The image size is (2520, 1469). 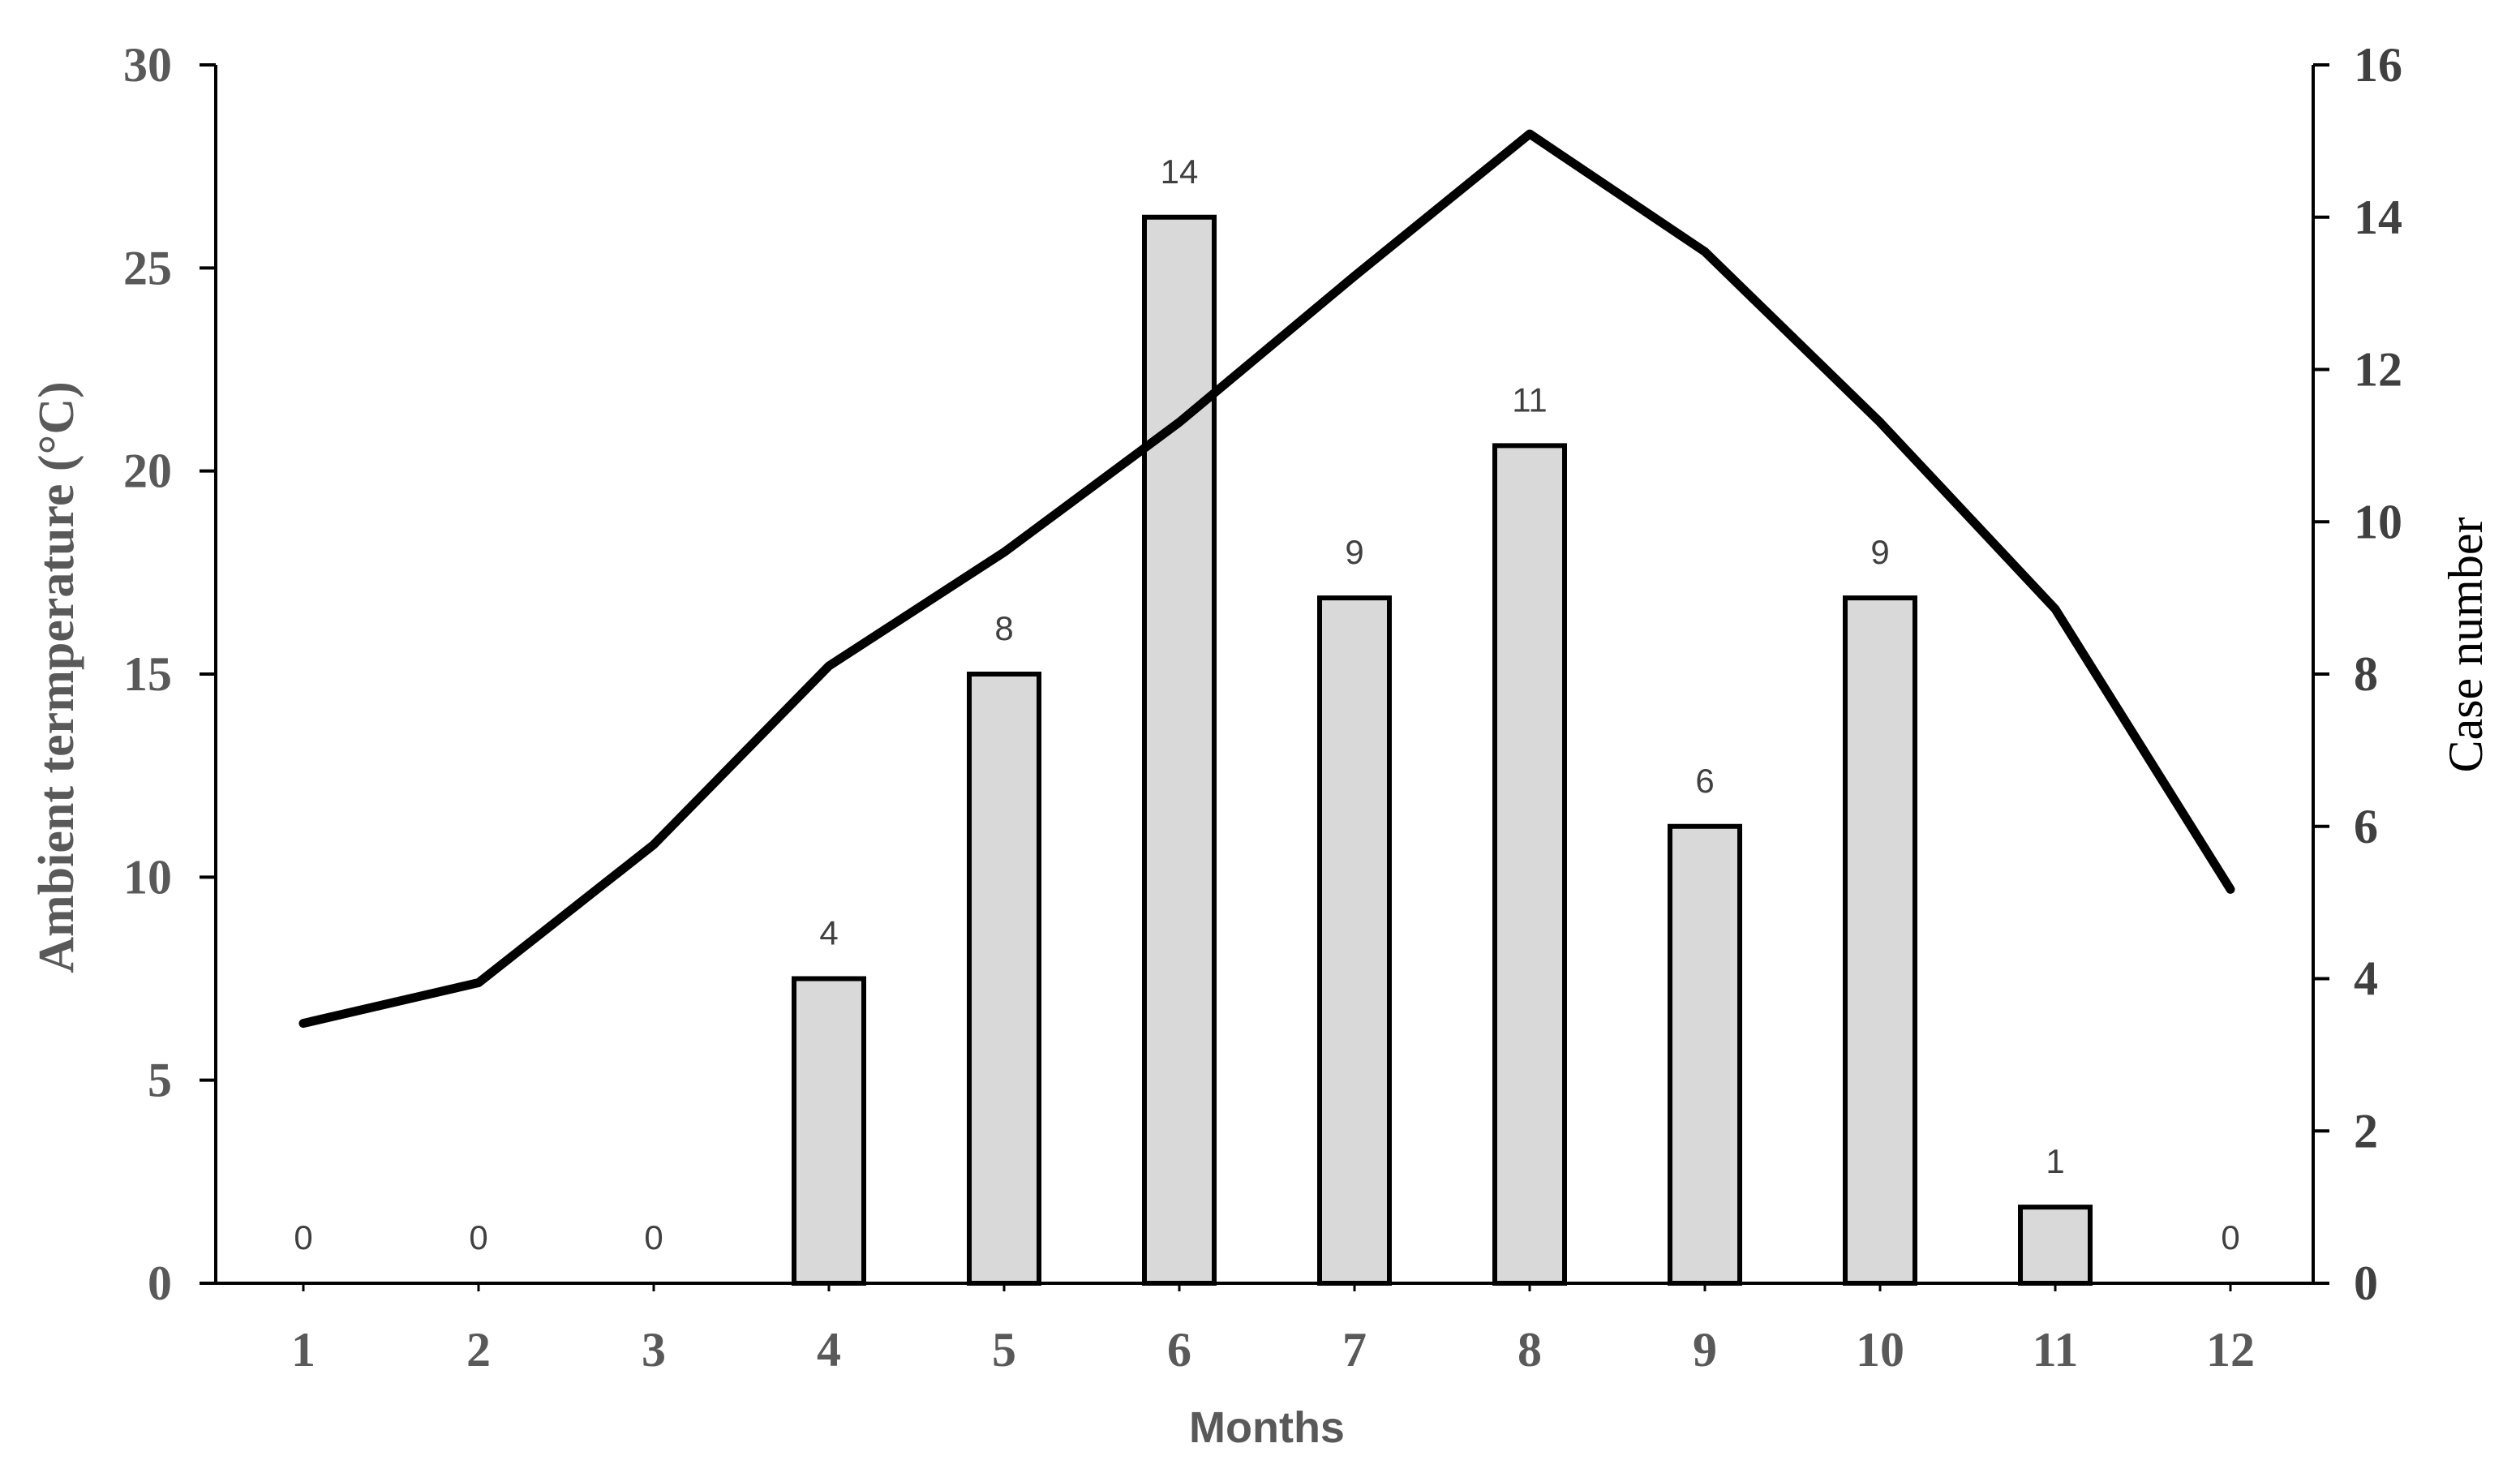 I want to click on right-tick-label: 16, so click(x=2378, y=65).